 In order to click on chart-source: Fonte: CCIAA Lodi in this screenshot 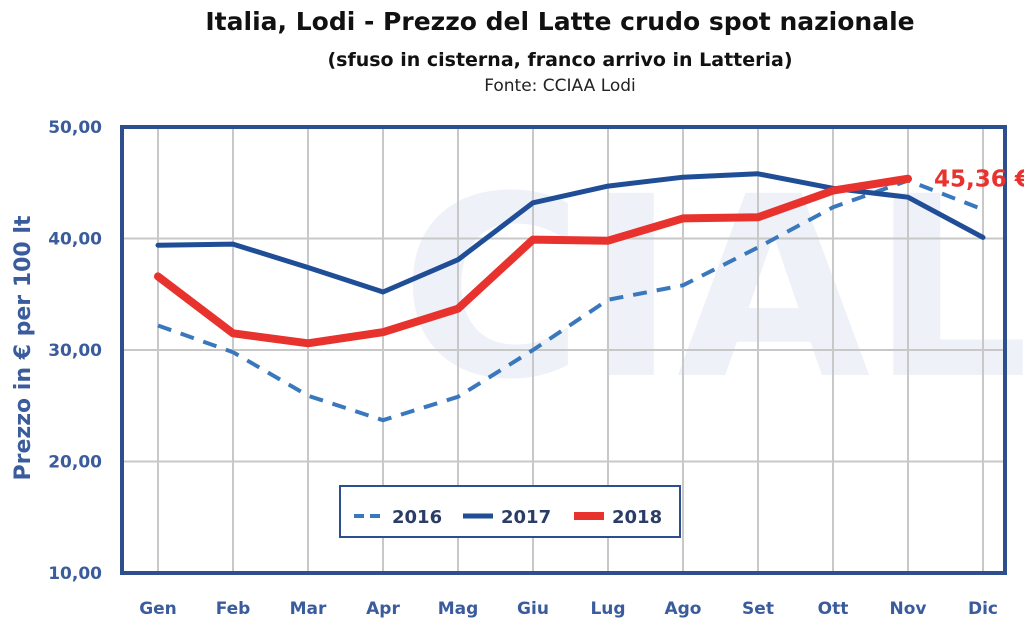, I will do `click(560, 86)`.